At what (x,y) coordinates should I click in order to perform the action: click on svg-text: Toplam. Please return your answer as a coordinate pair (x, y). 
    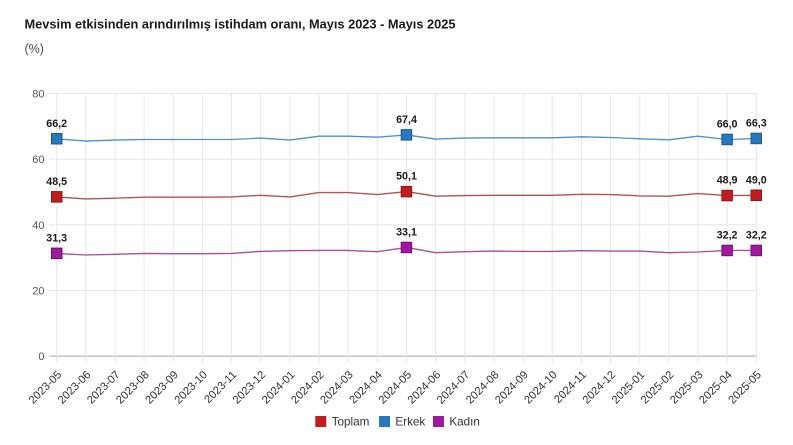
    Looking at the image, I should click on (351, 421).